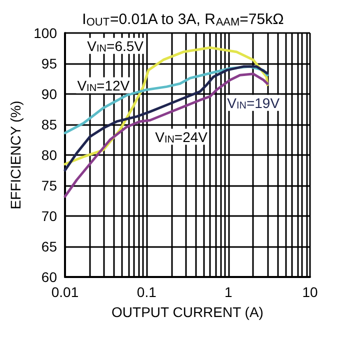 Image resolution: width=340 pixels, height=340 pixels. I want to click on y-tick-label: 60, so click(49, 277).